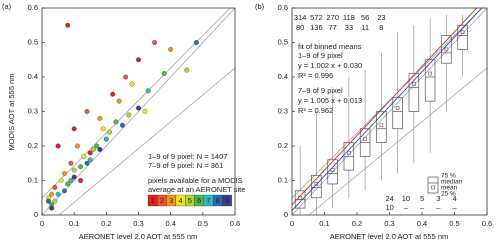  Describe the element at coordinates (74, 223) in the screenshot. I see `x-tick-label: 0.1` at that location.